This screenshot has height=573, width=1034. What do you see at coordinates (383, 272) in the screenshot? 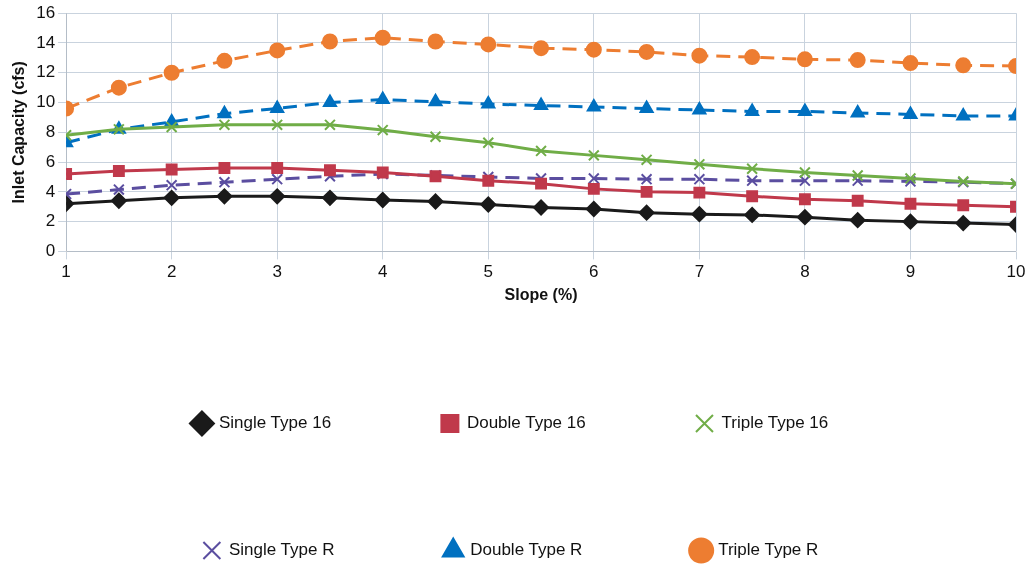
I see `x-tick-label: 4` at bounding box center [383, 272].